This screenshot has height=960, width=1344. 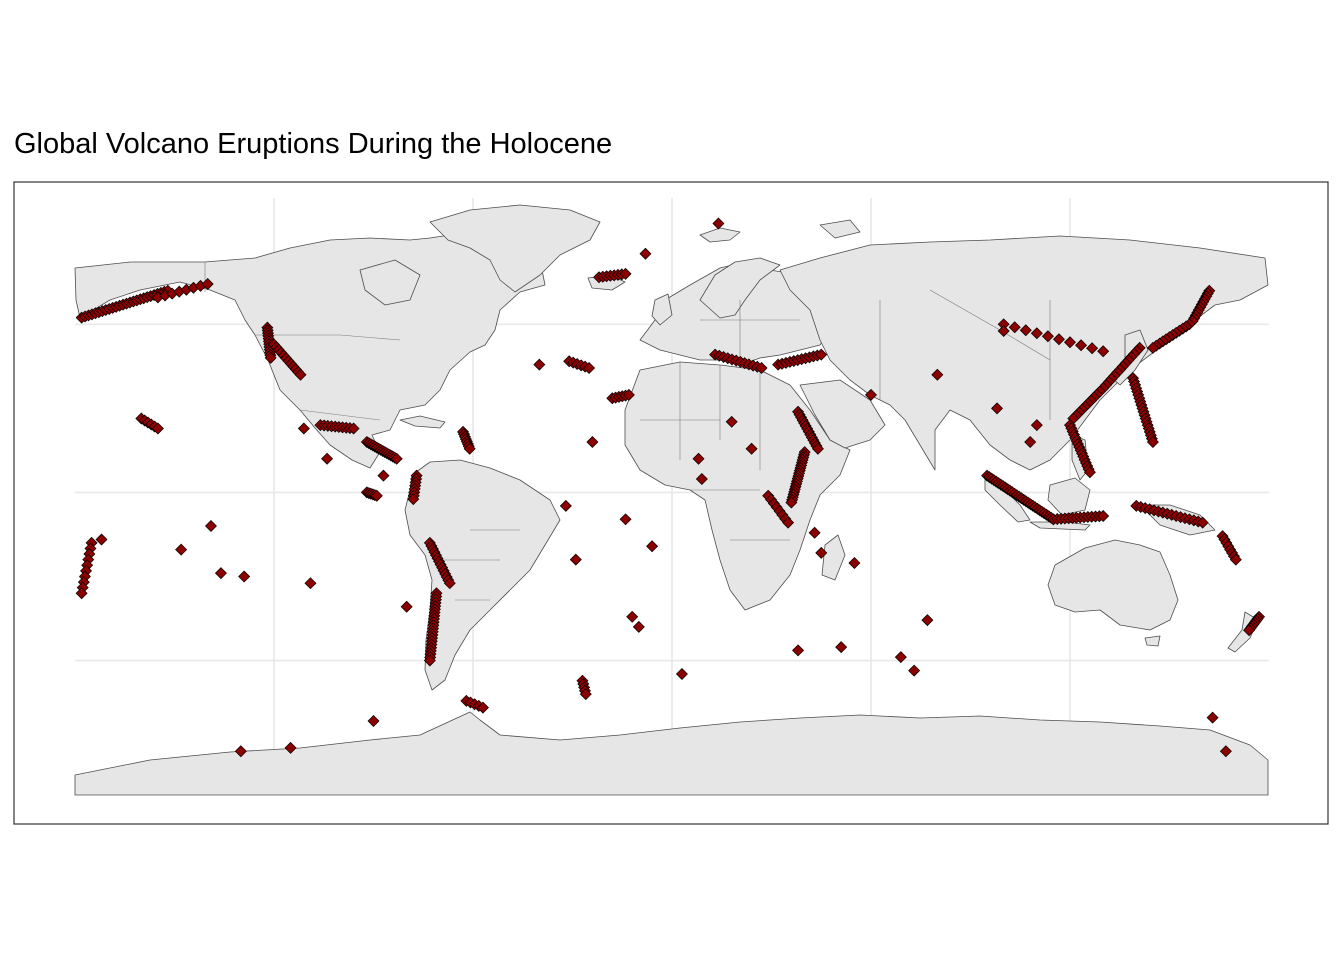 What do you see at coordinates (310, 350) in the screenshot?
I see `north-america` at bounding box center [310, 350].